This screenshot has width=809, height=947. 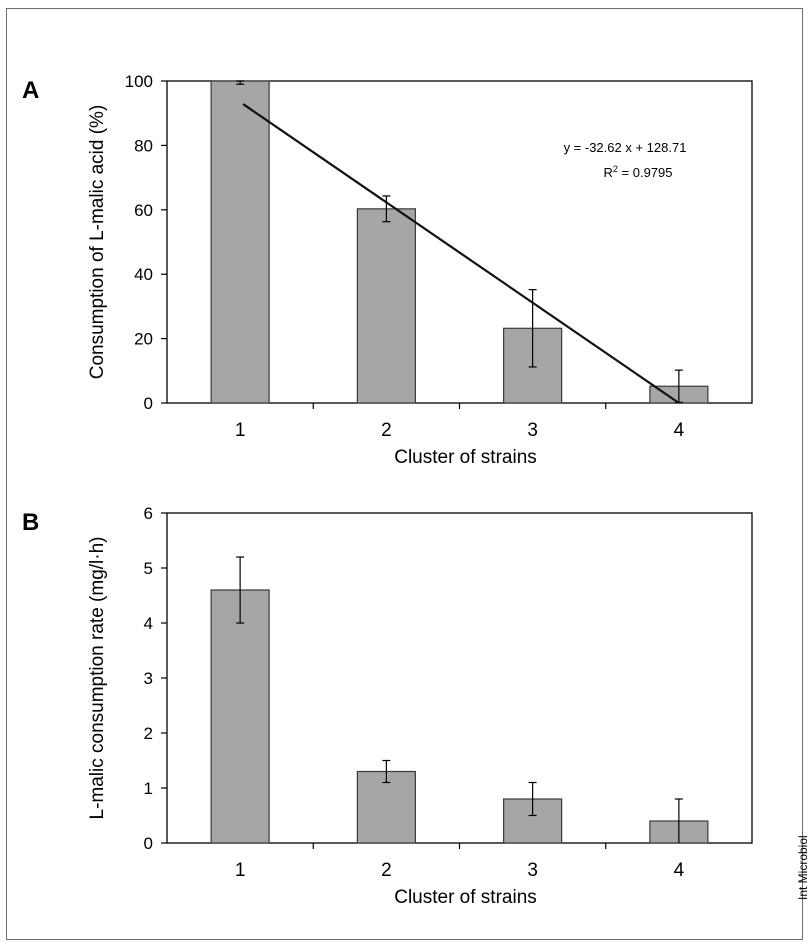 What do you see at coordinates (139, 81) in the screenshot?
I see `panel-a-ytick-label: 100` at bounding box center [139, 81].